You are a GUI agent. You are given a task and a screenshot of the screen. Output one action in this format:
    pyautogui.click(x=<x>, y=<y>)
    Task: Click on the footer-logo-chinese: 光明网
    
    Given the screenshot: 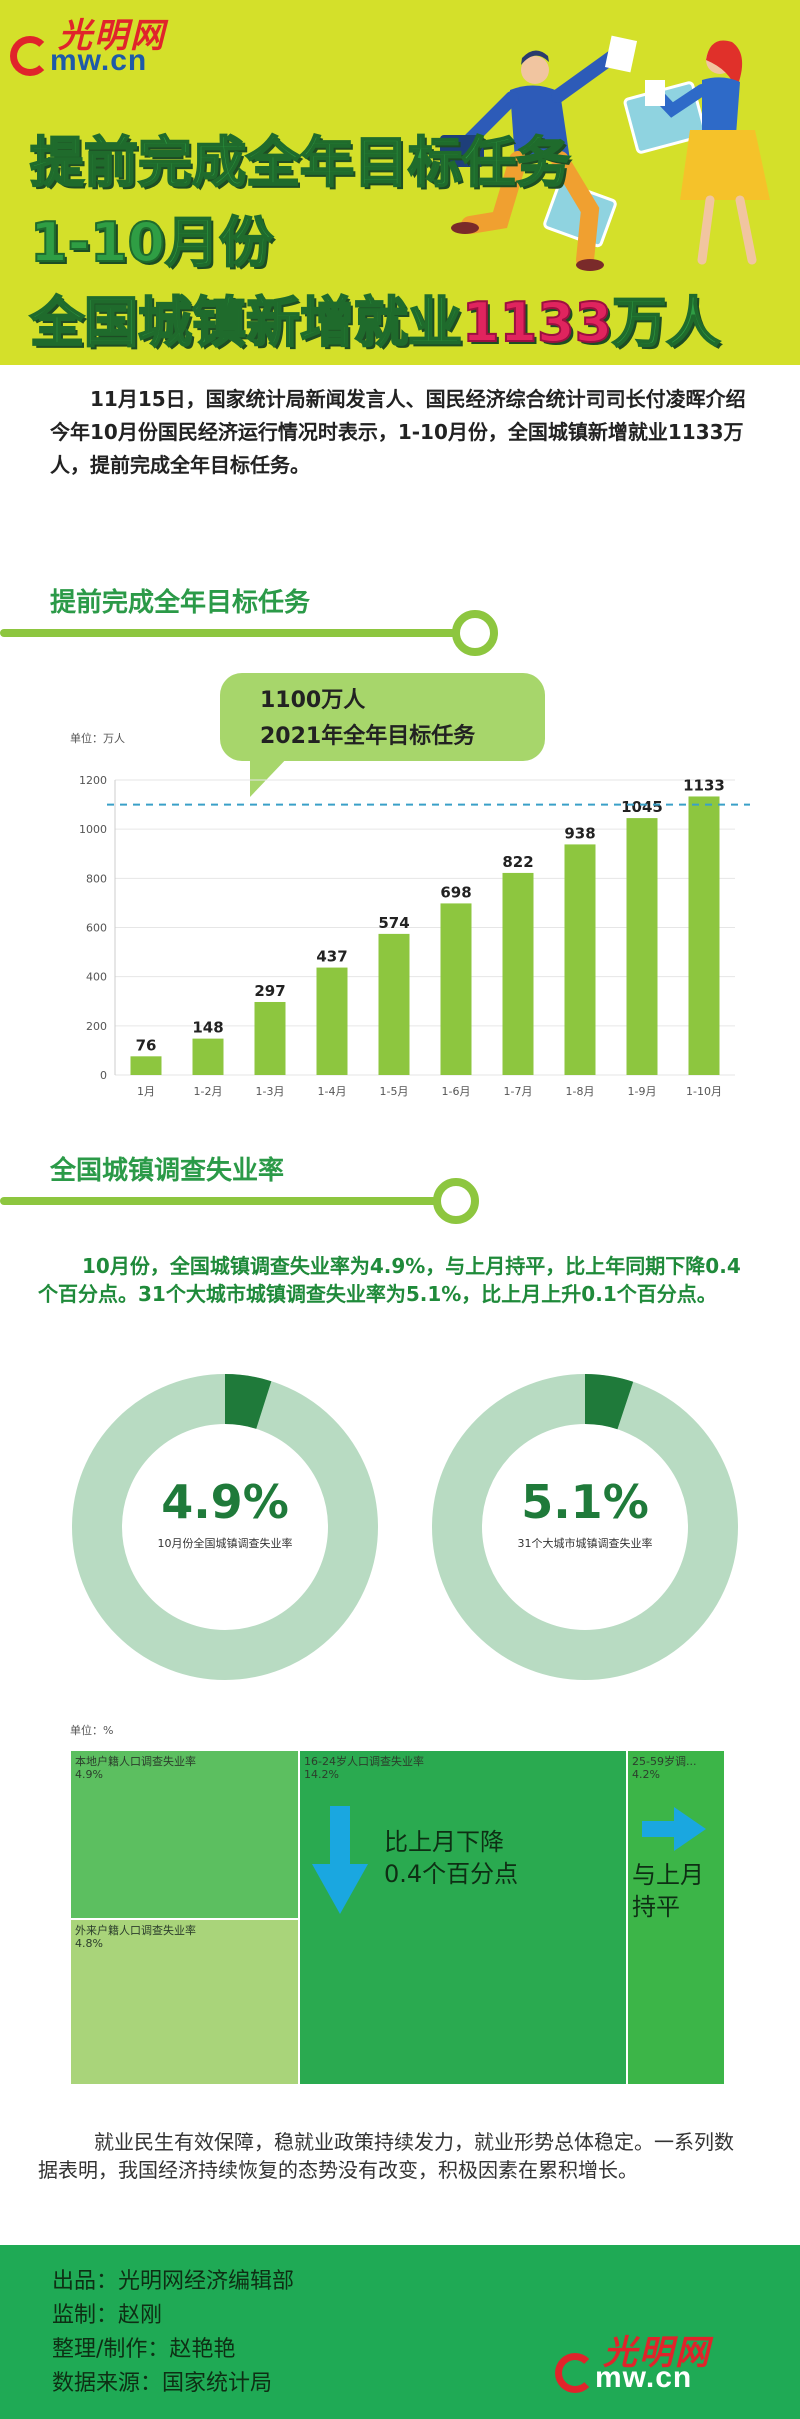 What is the action you would take?
    pyautogui.click(x=657, y=2353)
    